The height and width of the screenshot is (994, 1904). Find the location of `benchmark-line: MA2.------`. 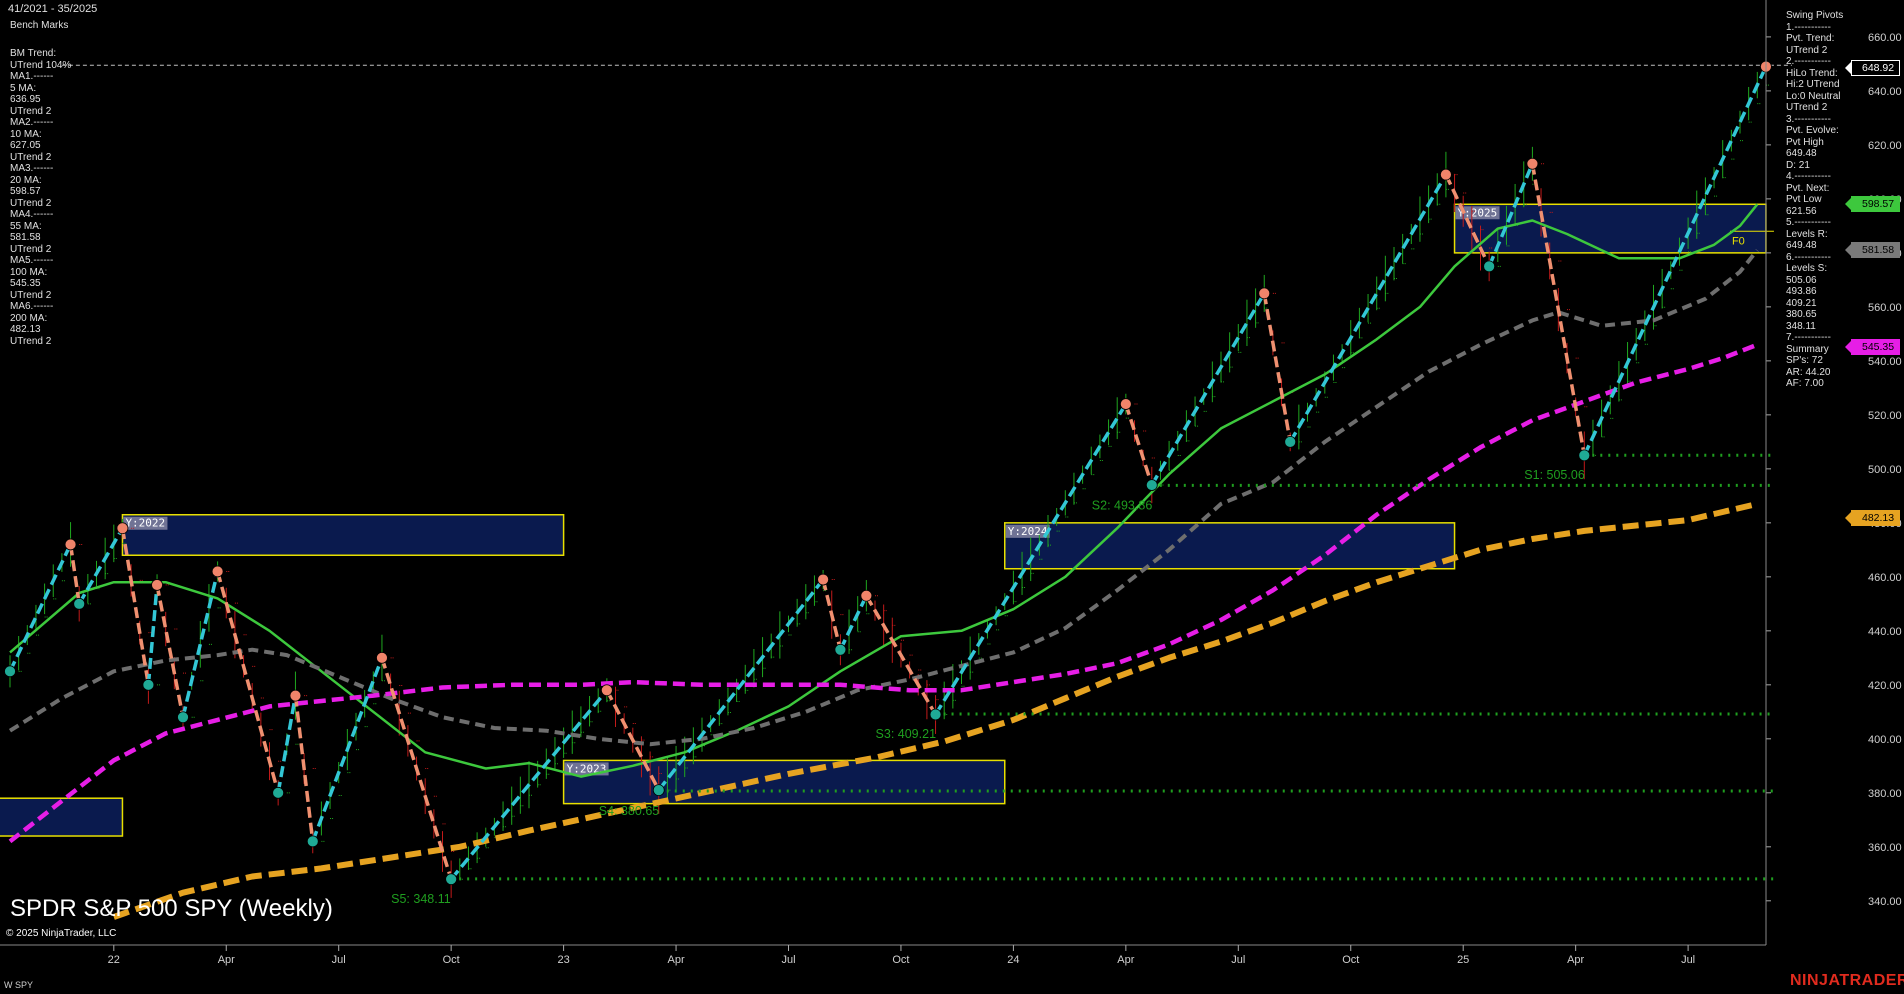

benchmark-line: MA2.------ is located at coordinates (32, 122).